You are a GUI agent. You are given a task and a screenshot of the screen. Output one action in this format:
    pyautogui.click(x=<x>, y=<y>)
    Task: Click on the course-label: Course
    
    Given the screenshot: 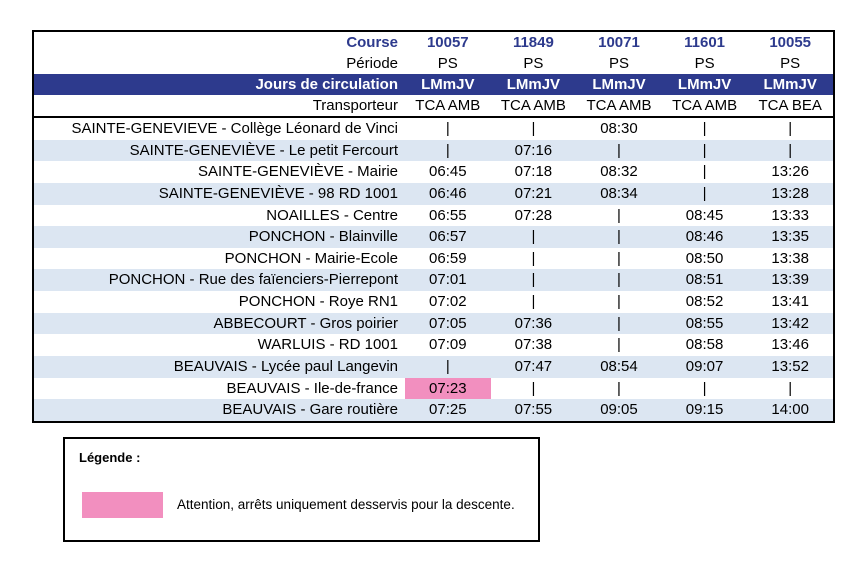 What is the action you would take?
    pyautogui.click(x=372, y=42)
    